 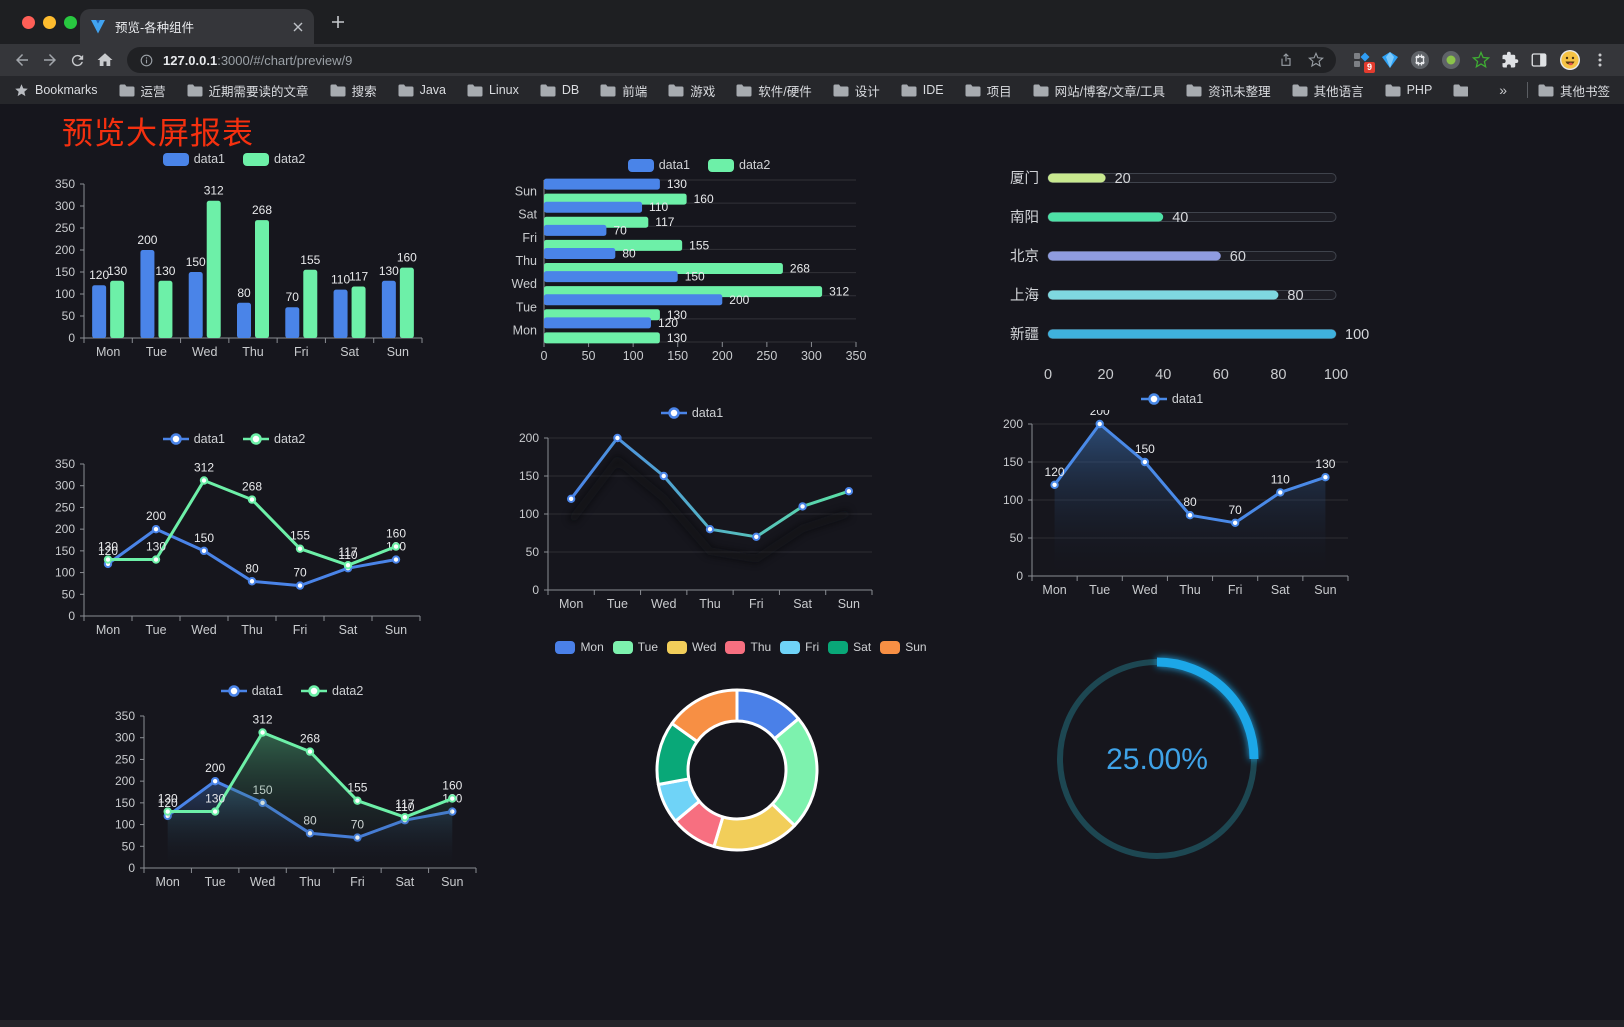 What do you see at coordinates (1503, 90) in the screenshot?
I see `bookmarks-overflow-chevron: »` at bounding box center [1503, 90].